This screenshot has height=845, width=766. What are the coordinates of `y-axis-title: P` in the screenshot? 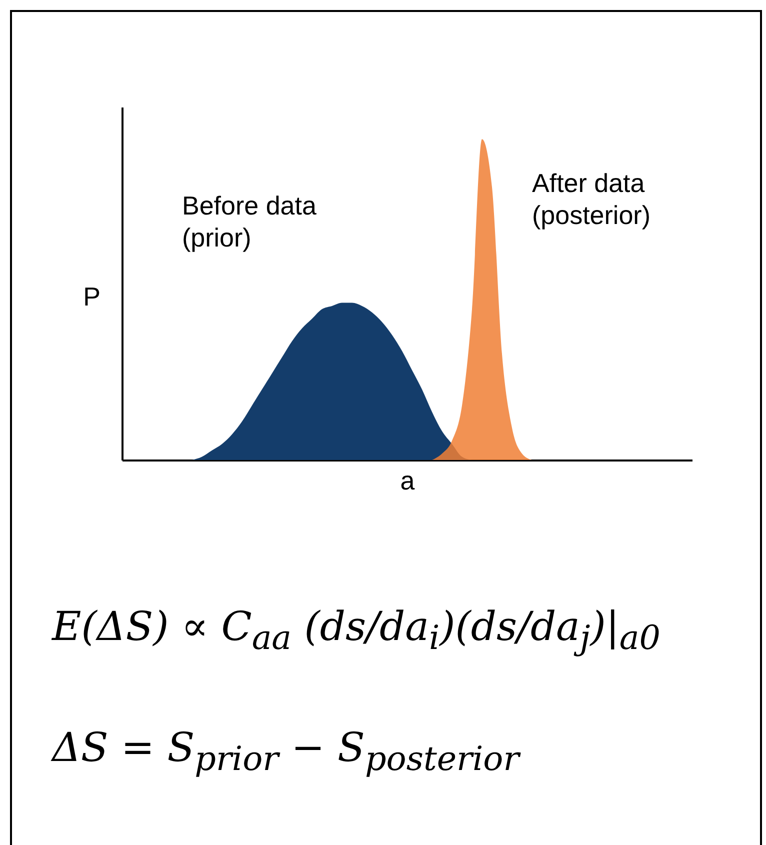 It's located at (91, 297).